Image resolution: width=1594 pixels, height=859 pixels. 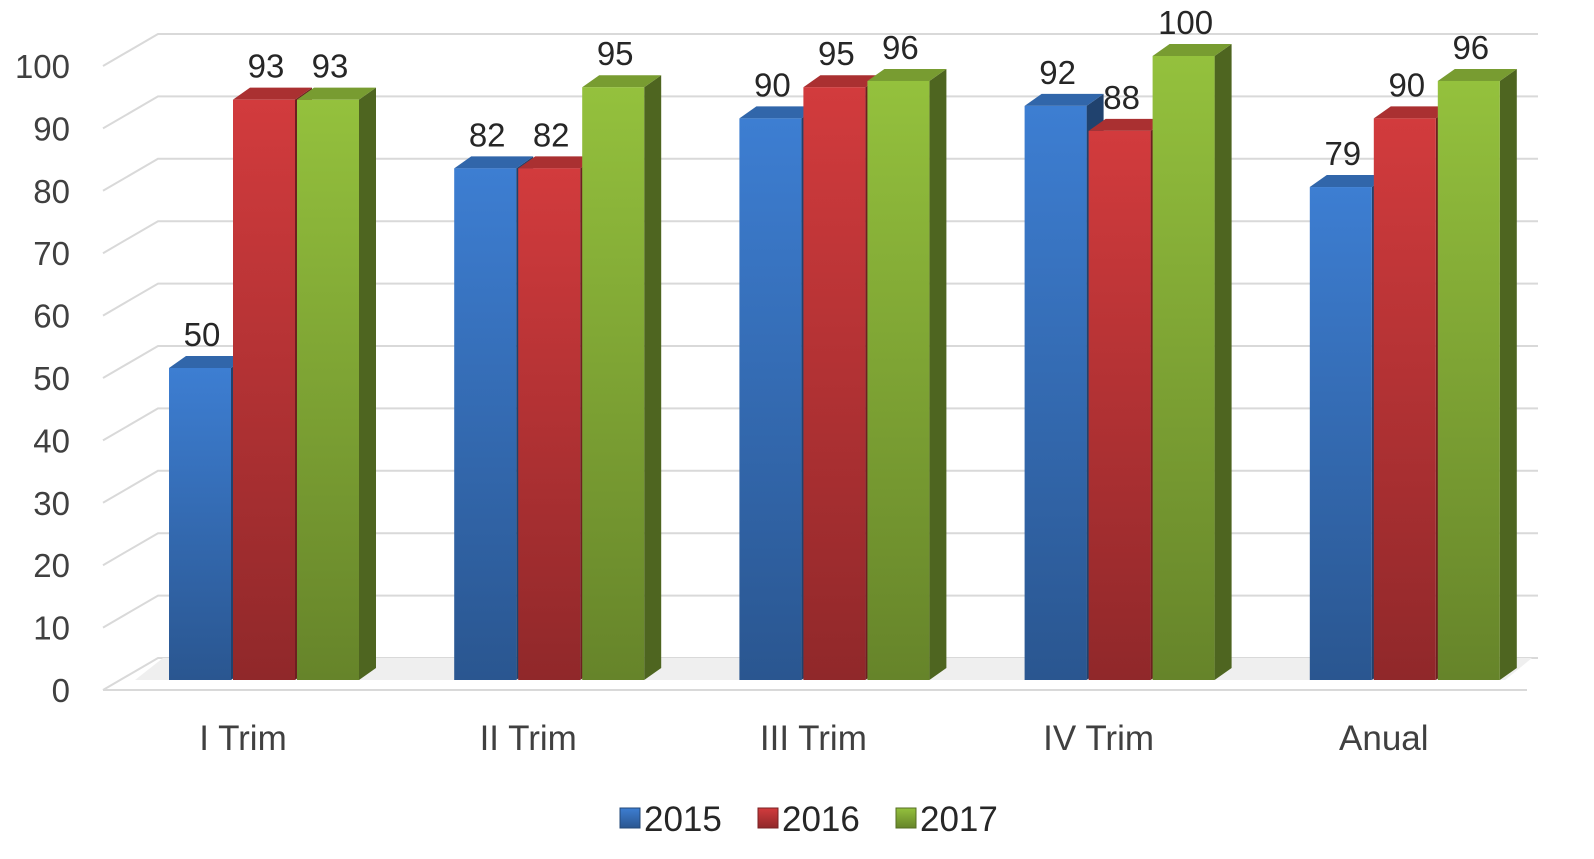 What do you see at coordinates (821, 819) in the screenshot?
I see `legend-label: 2016` at bounding box center [821, 819].